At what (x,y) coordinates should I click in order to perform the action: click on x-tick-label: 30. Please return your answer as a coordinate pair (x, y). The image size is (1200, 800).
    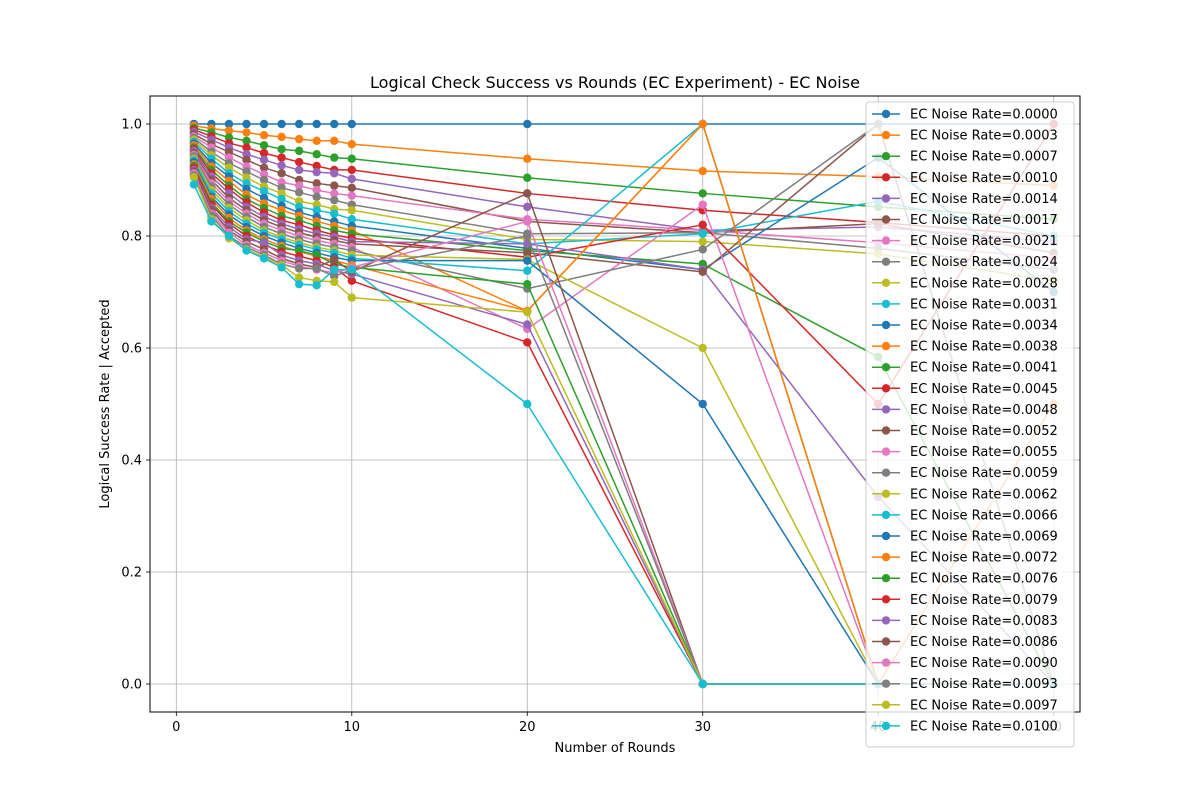
    Looking at the image, I should click on (702, 727).